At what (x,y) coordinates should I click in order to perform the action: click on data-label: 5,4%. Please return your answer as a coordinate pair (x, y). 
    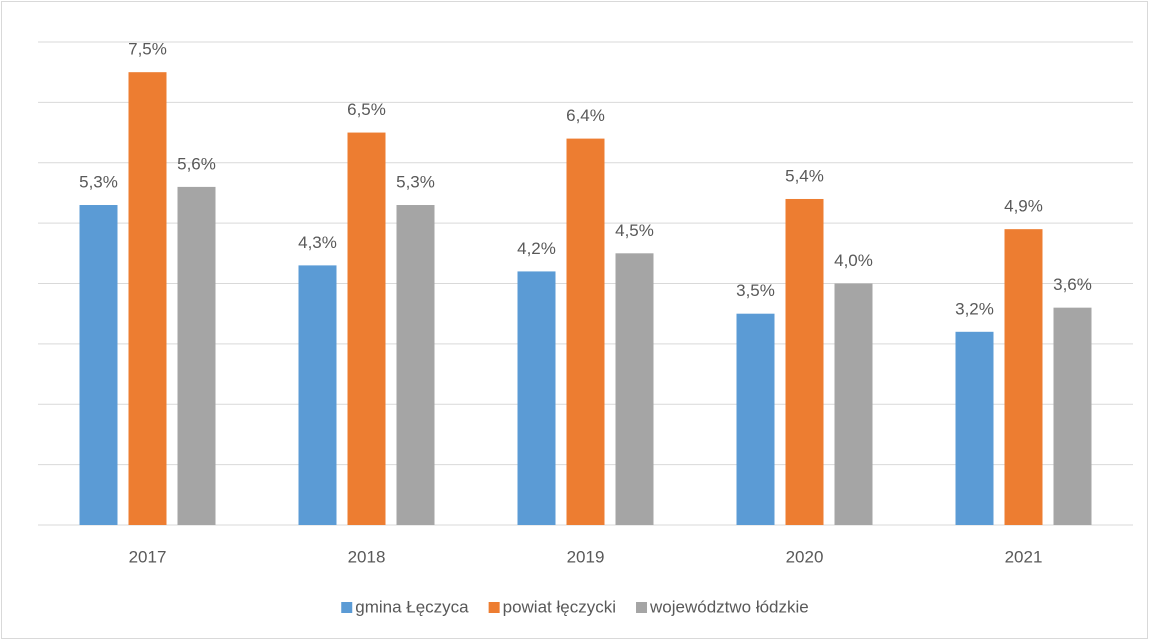
    Looking at the image, I should click on (804, 175).